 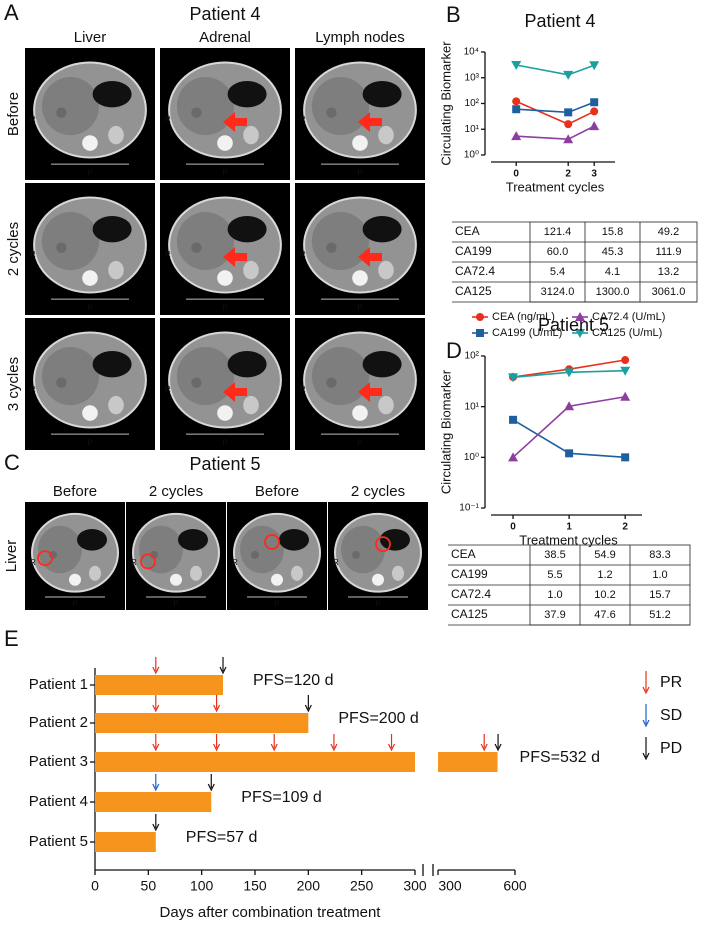 I want to click on legend-label: SD, so click(x=671, y=715).